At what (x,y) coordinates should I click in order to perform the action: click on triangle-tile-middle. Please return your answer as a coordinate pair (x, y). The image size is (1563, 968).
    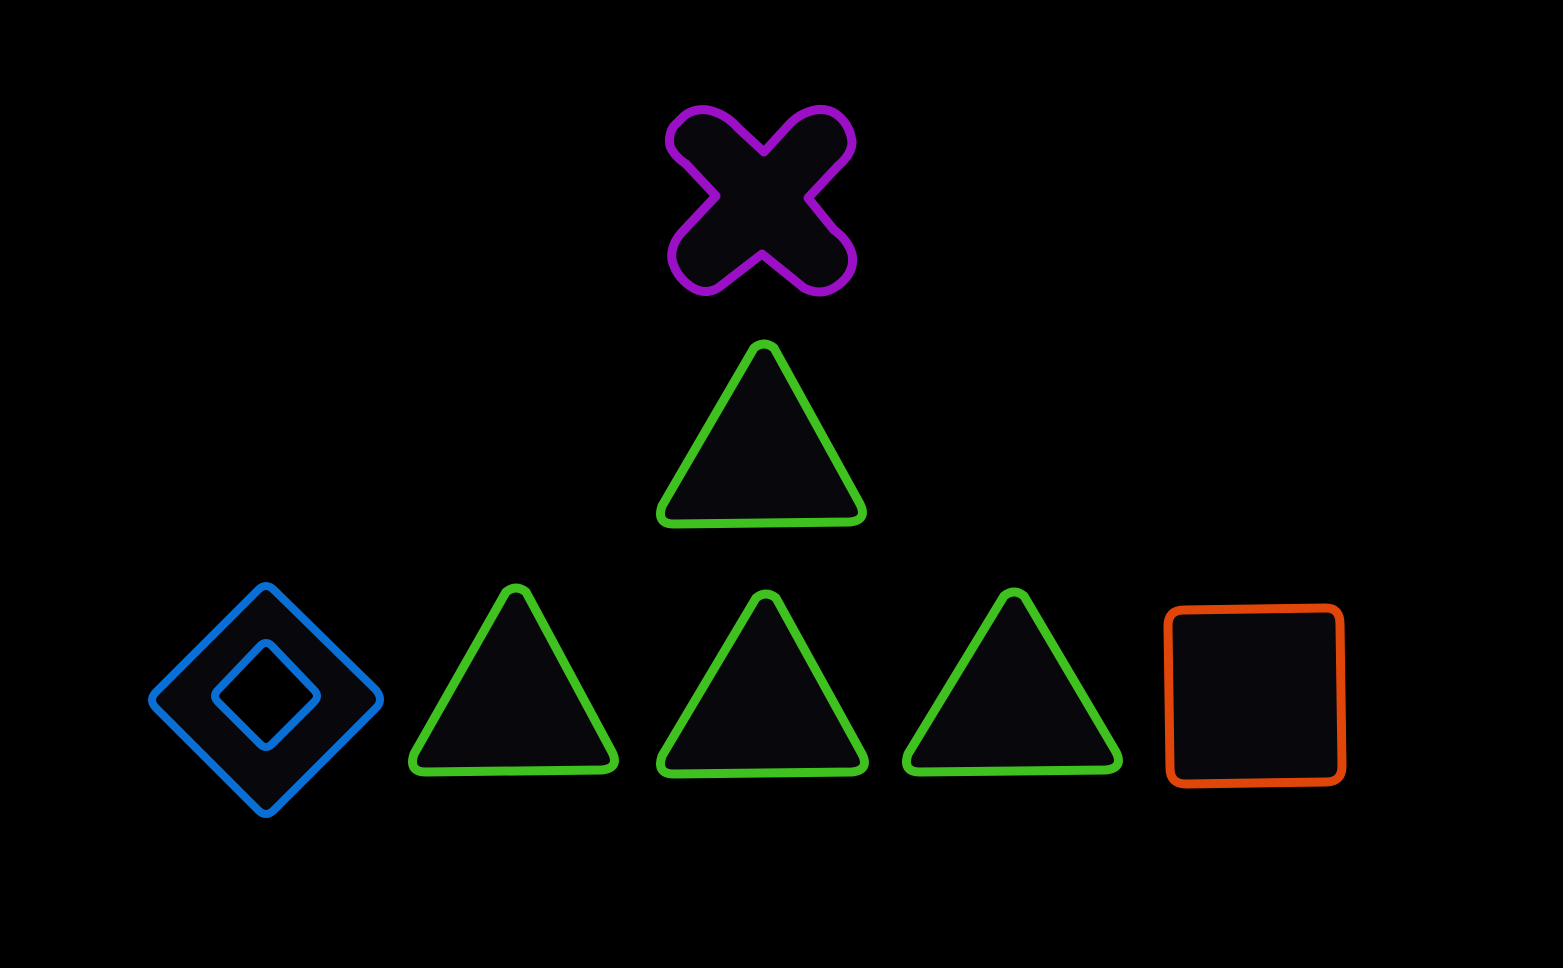
    Looking at the image, I should click on (762, 434).